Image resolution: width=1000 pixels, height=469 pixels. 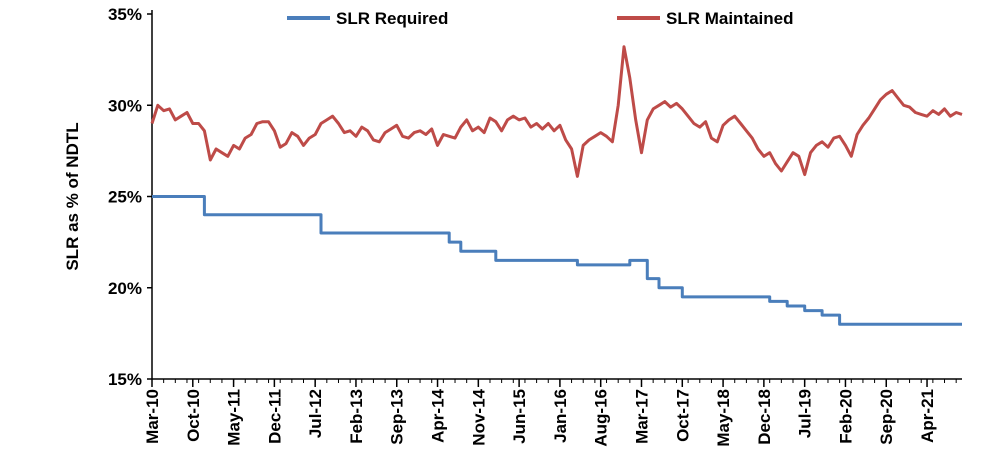 What do you see at coordinates (601, 418) in the screenshot?
I see `x-tick-label: Aug-16` at bounding box center [601, 418].